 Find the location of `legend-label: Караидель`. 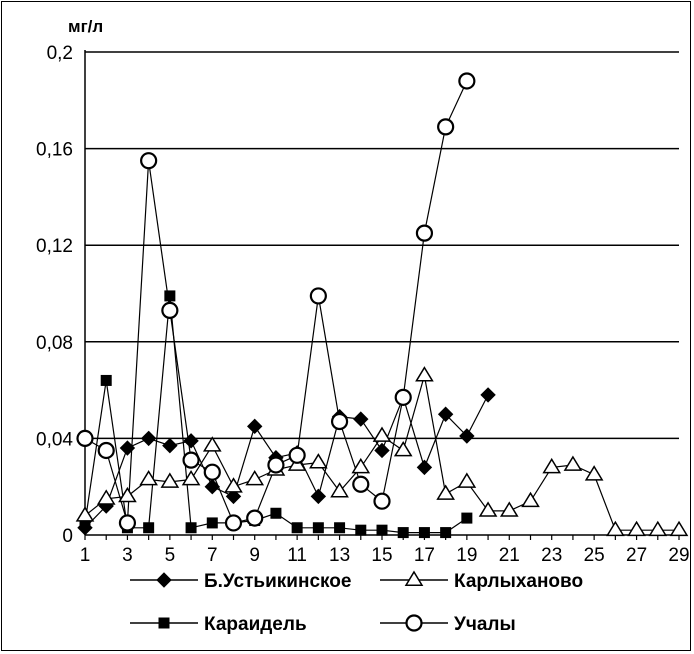

legend-label: Караидель is located at coordinates (255, 624).